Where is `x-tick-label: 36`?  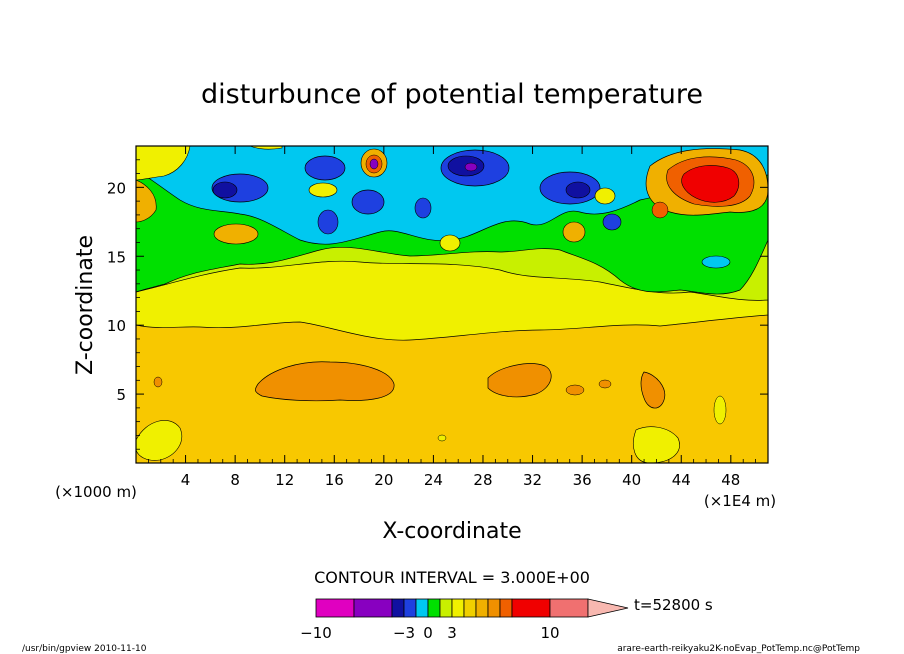
x-tick-label: 36 is located at coordinates (582, 480).